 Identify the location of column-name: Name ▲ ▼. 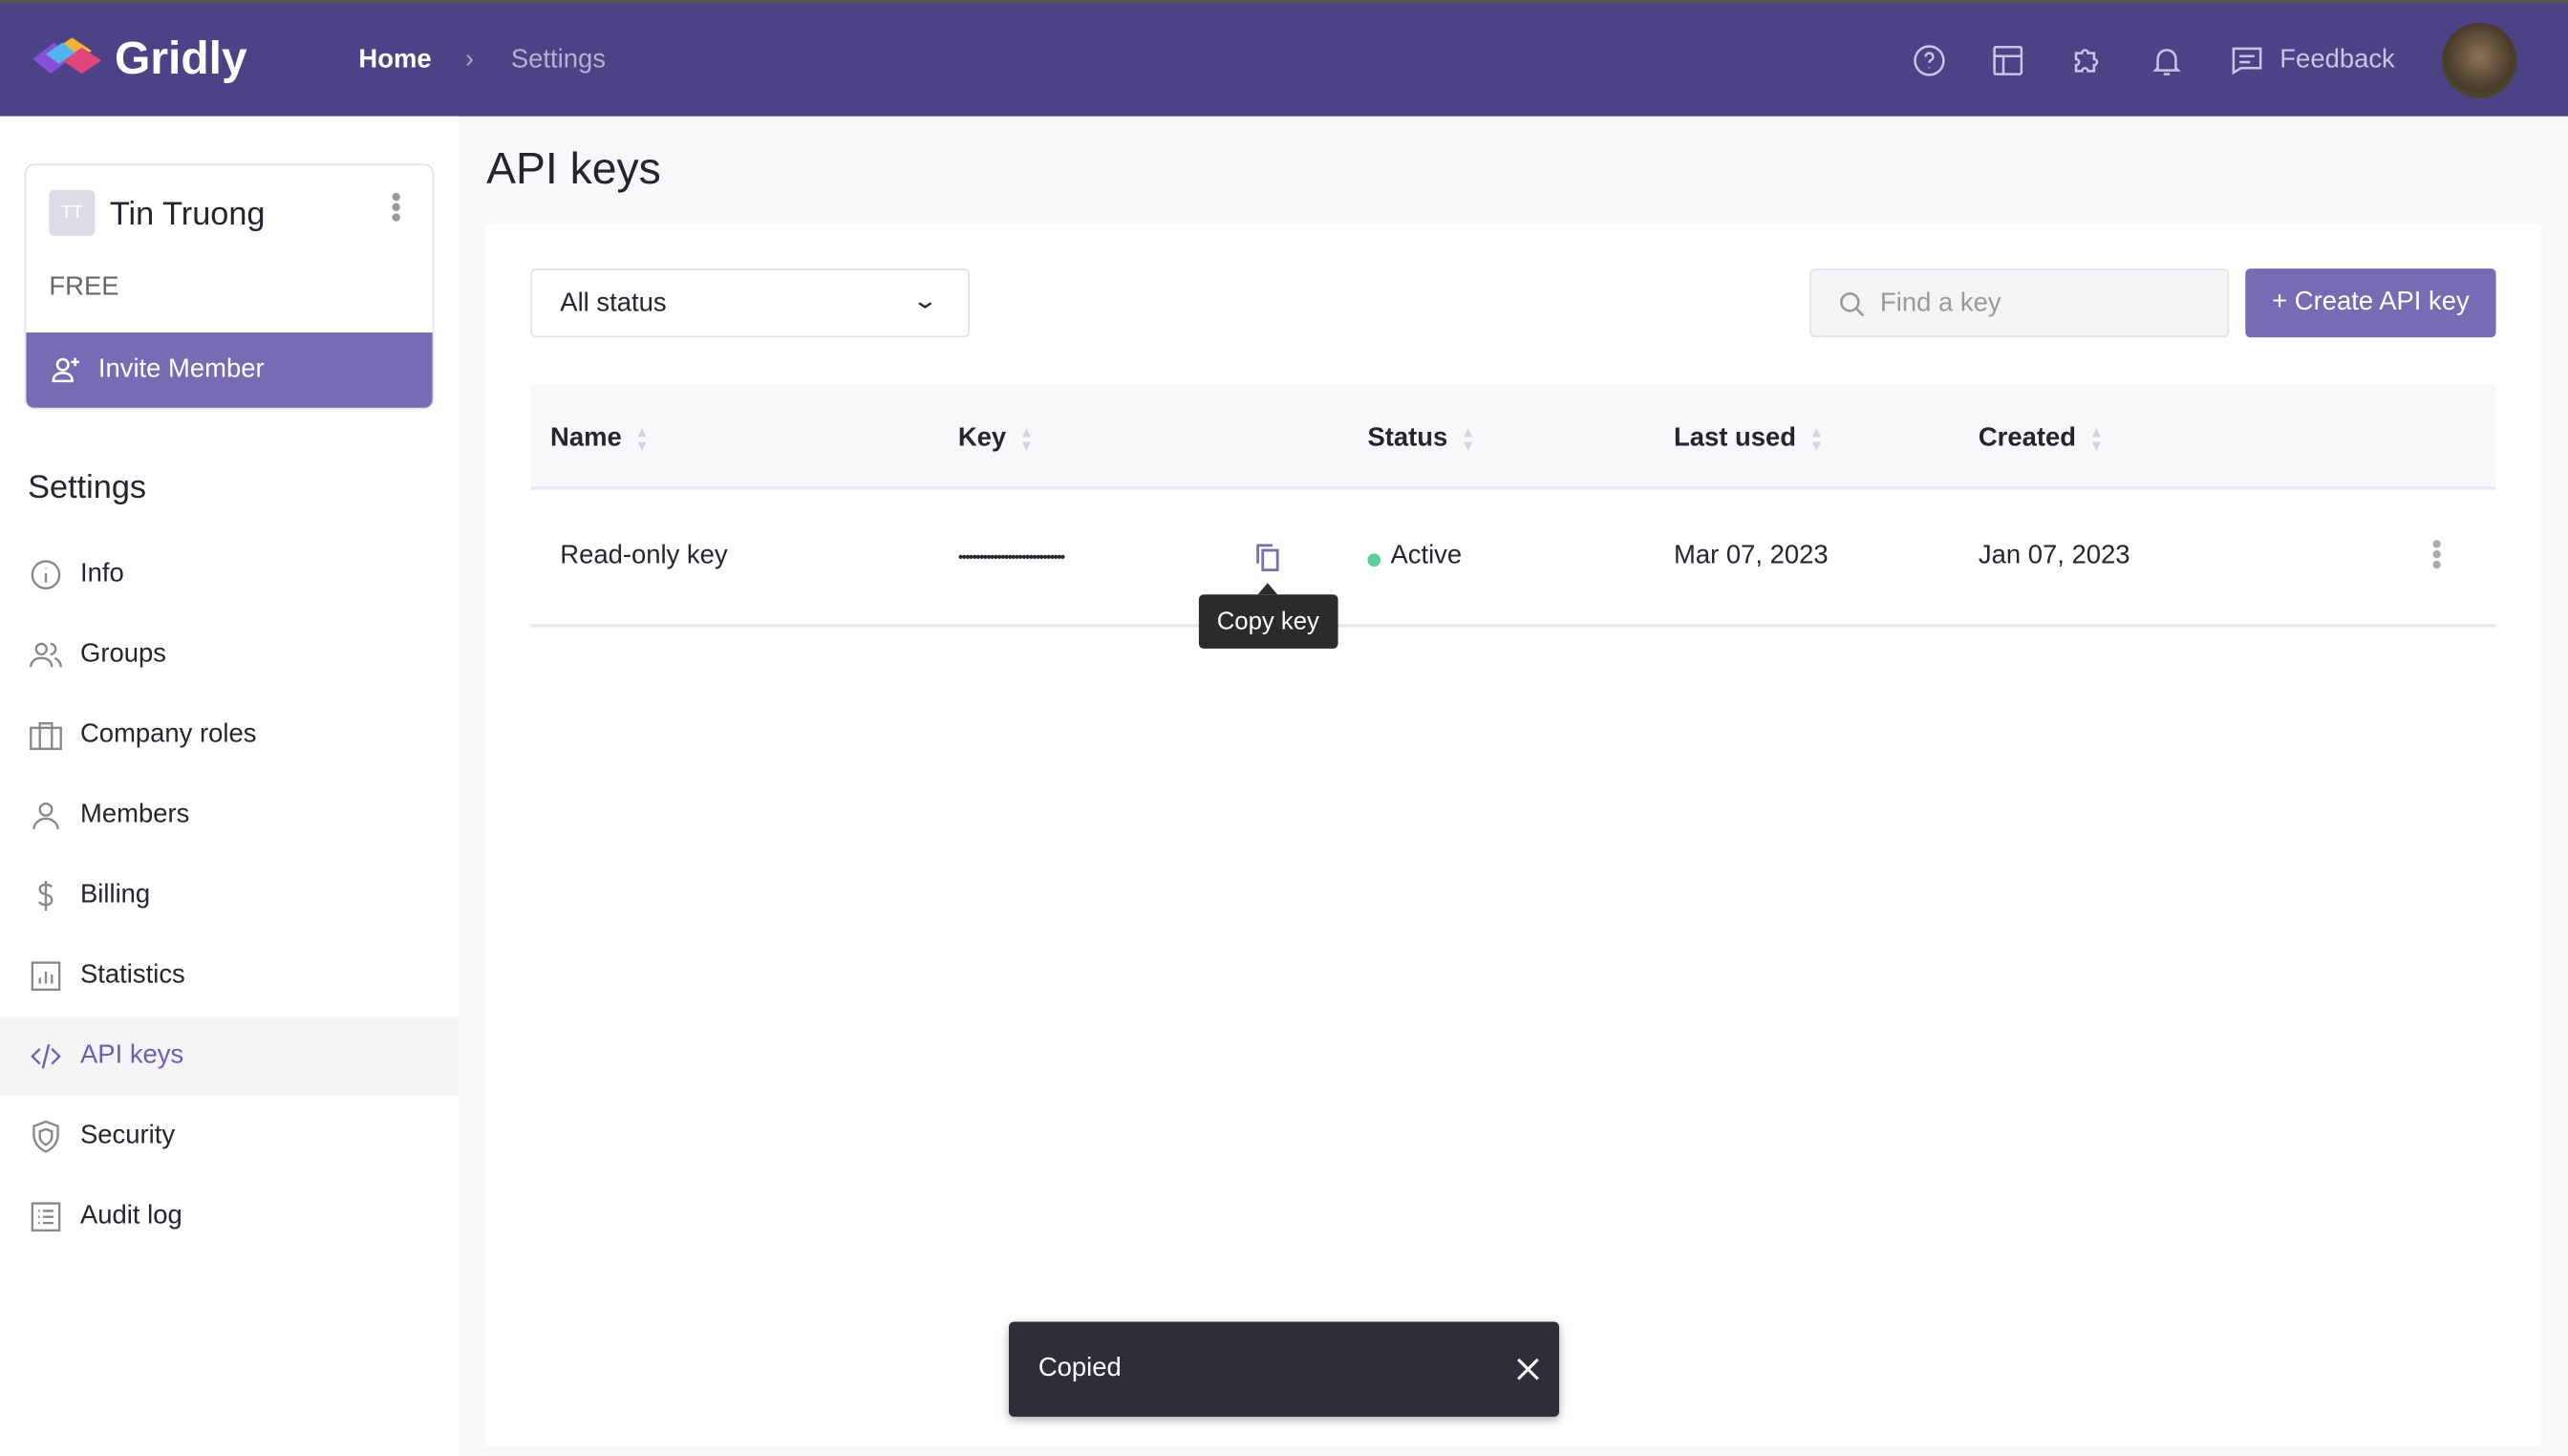
(600, 439).